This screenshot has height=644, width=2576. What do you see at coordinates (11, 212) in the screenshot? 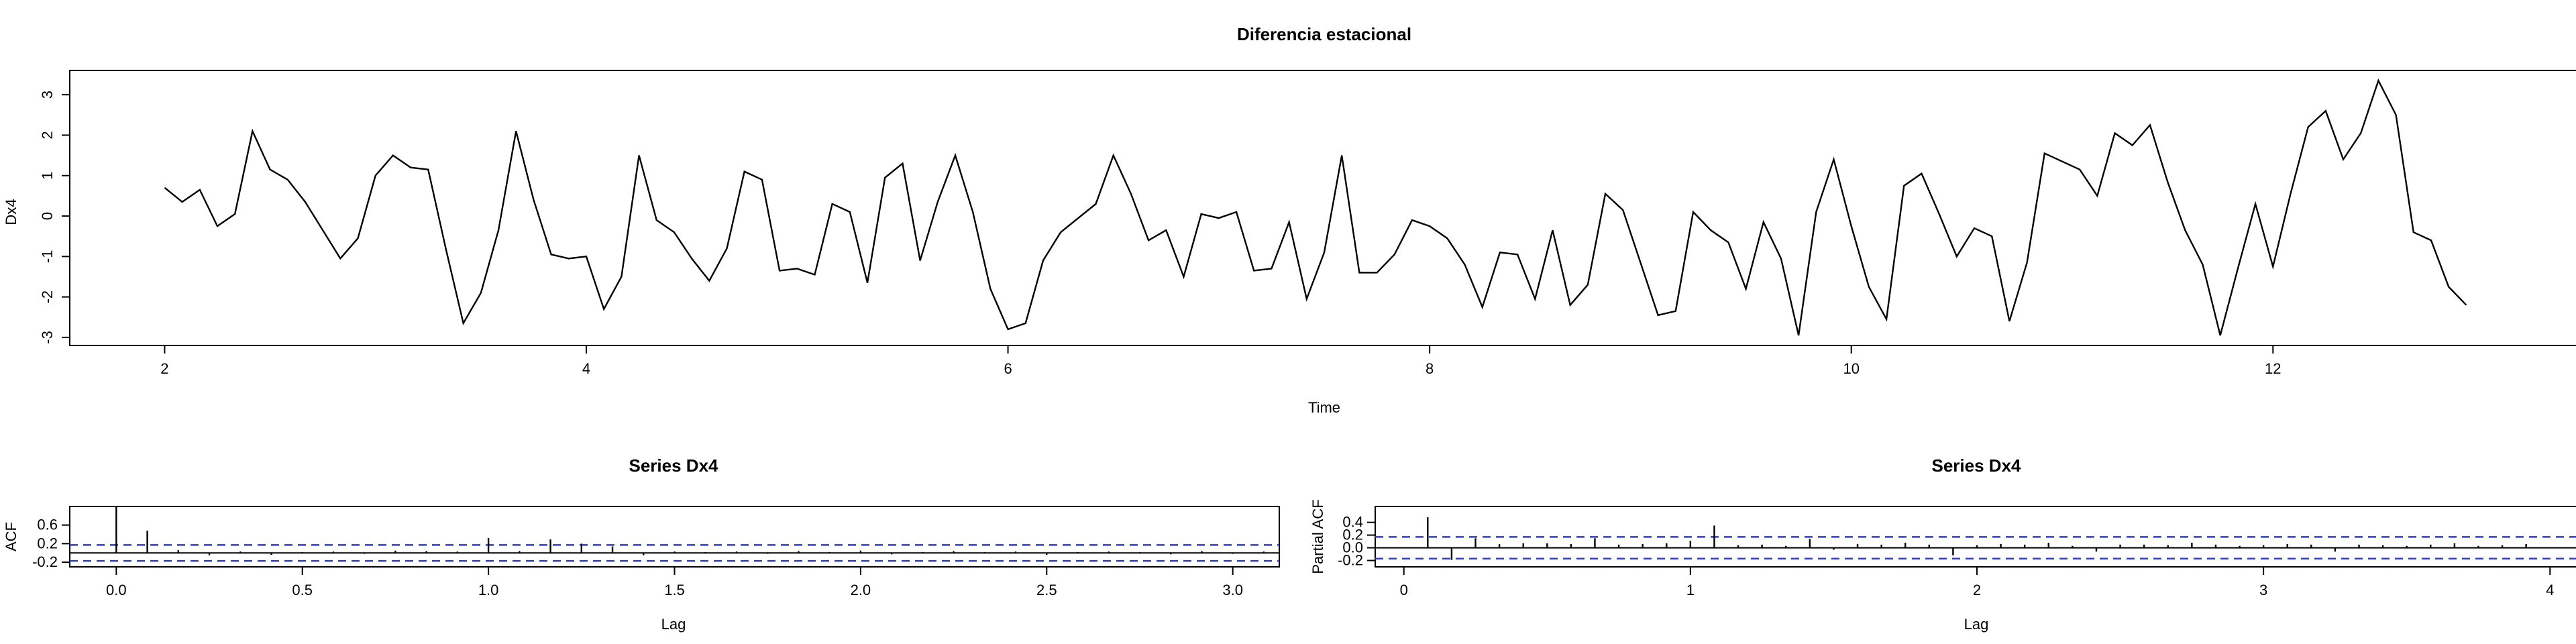
I see `ts-y-label: Dx4` at bounding box center [11, 212].